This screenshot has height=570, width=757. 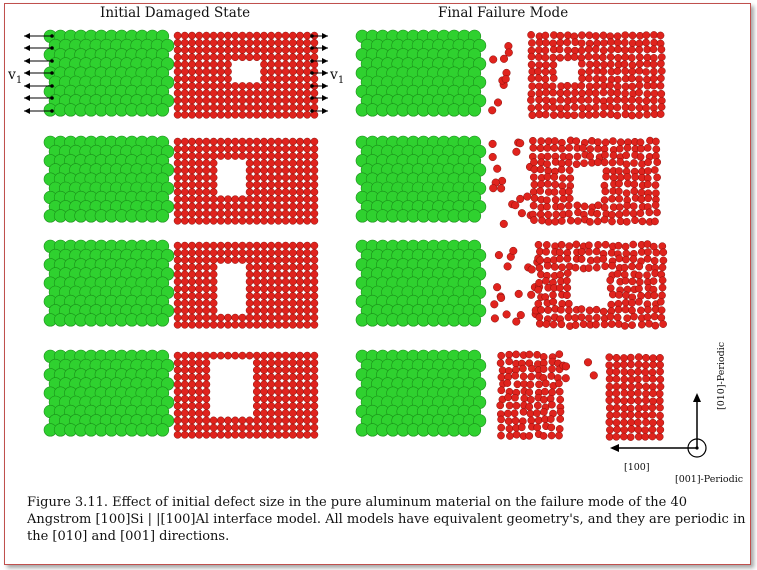 I want to click on initial-state-title: Initial Damaged State, so click(x=175, y=13).